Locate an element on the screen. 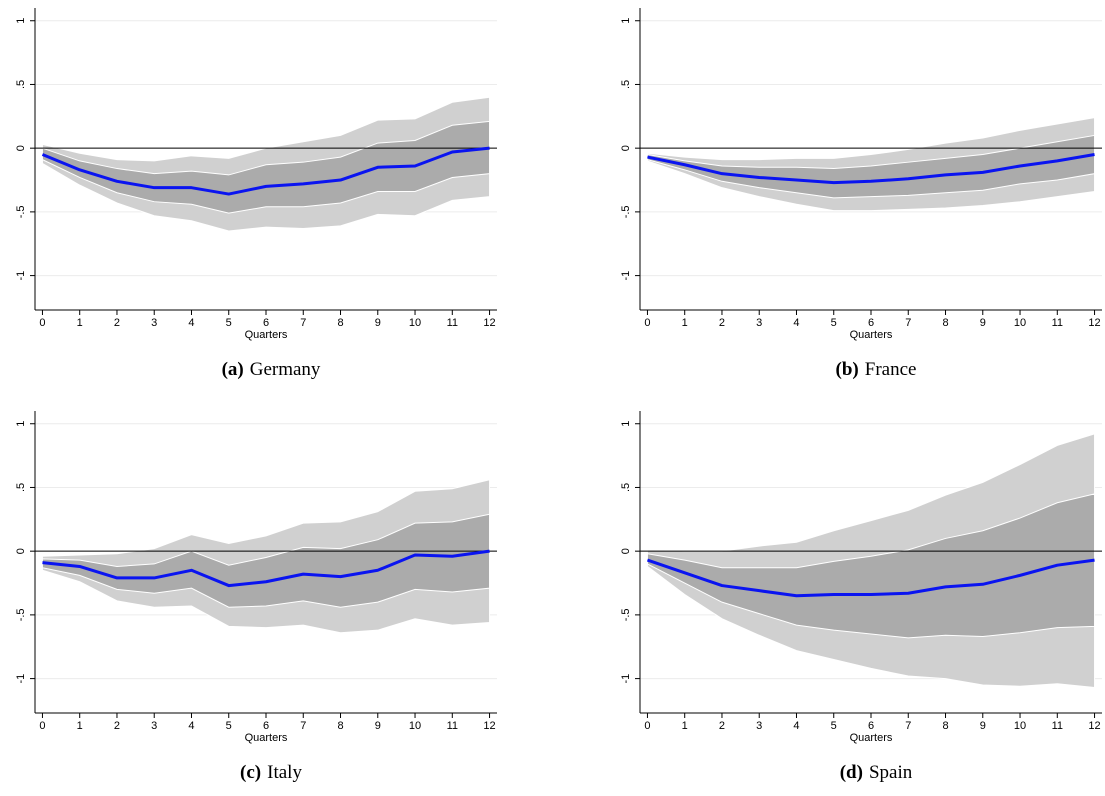  caption-label: (b) is located at coordinates (847, 369).